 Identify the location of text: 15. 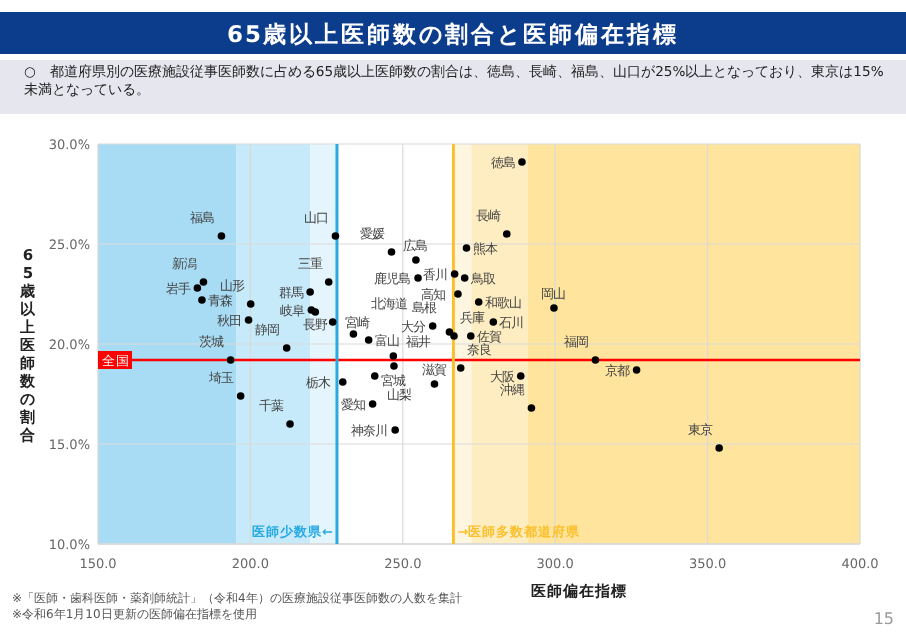
(883, 619).